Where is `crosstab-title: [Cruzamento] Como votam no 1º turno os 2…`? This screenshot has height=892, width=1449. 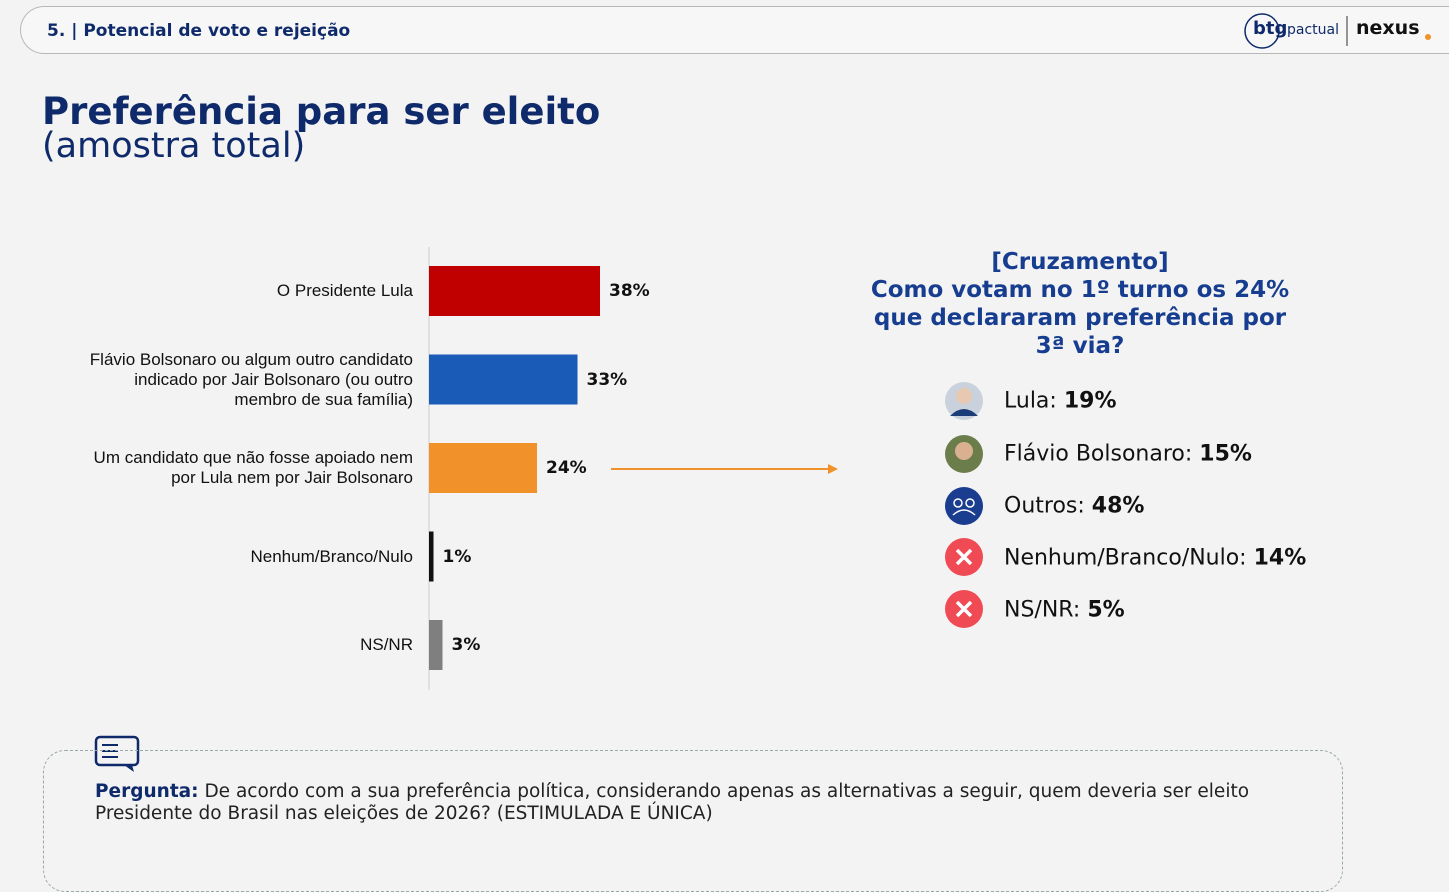
crosstab-title: [Cruzamento] Como votam no 1º turno os 2… is located at coordinates (1080, 304).